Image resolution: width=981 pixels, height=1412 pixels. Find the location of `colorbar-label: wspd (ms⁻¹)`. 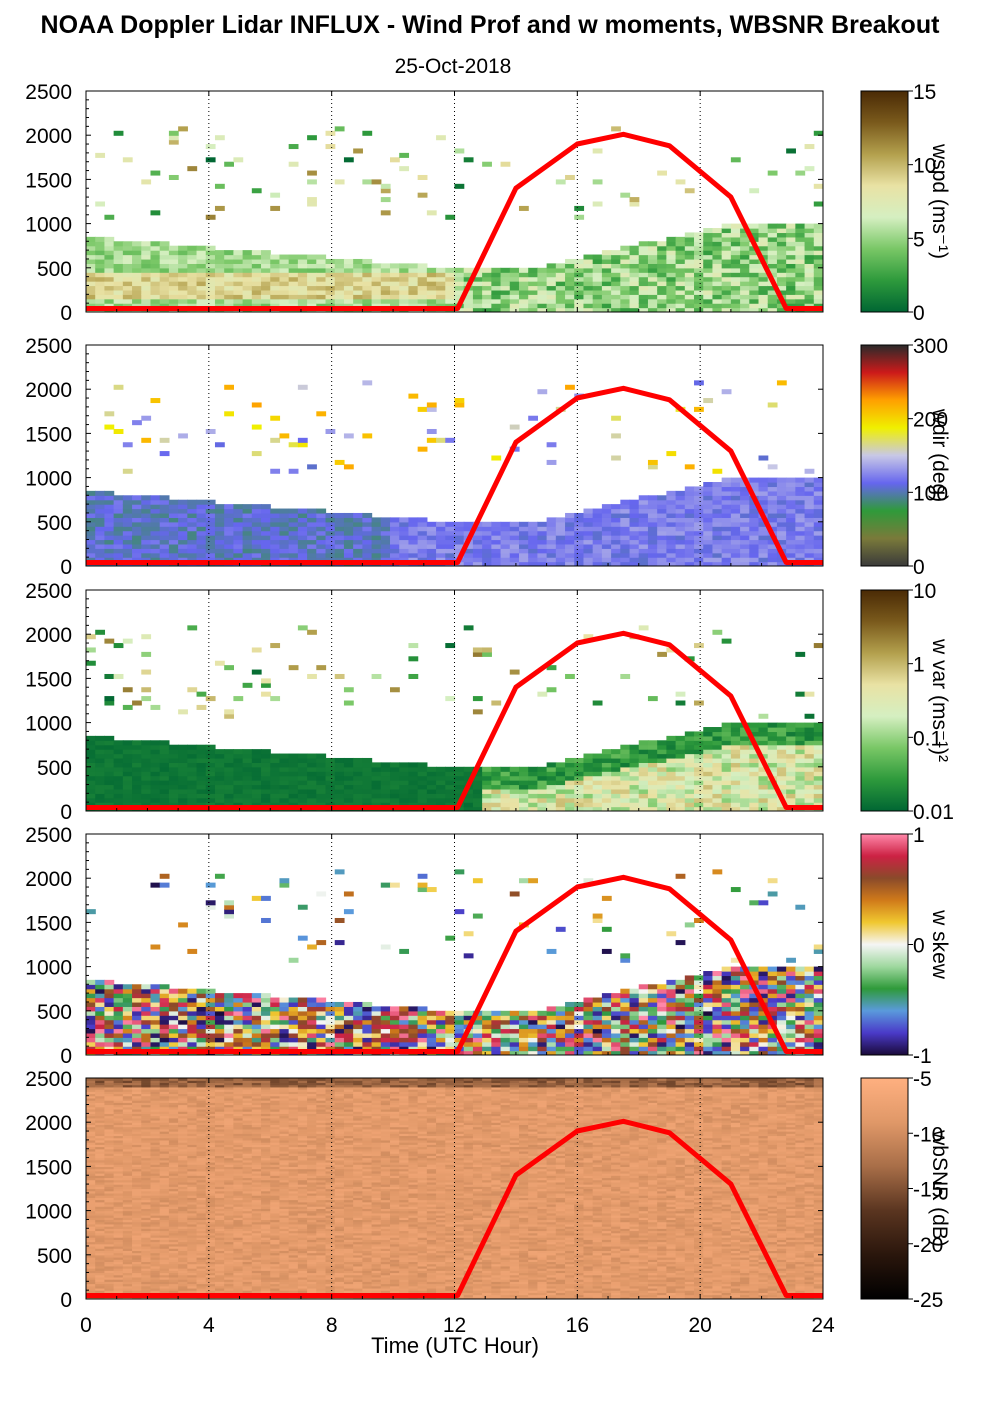

colorbar-label: wspd (ms⁻¹) is located at coordinates (939, 201).